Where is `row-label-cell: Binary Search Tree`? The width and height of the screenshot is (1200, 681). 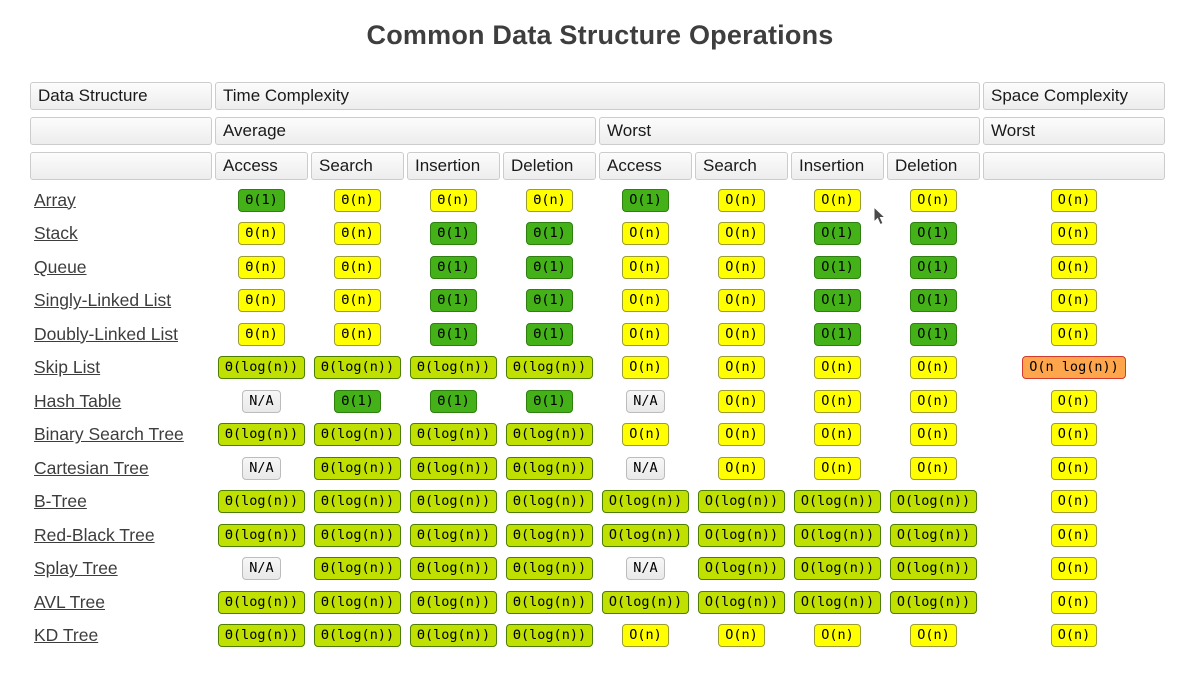
row-label-cell: Binary Search Tree is located at coordinates (121, 435).